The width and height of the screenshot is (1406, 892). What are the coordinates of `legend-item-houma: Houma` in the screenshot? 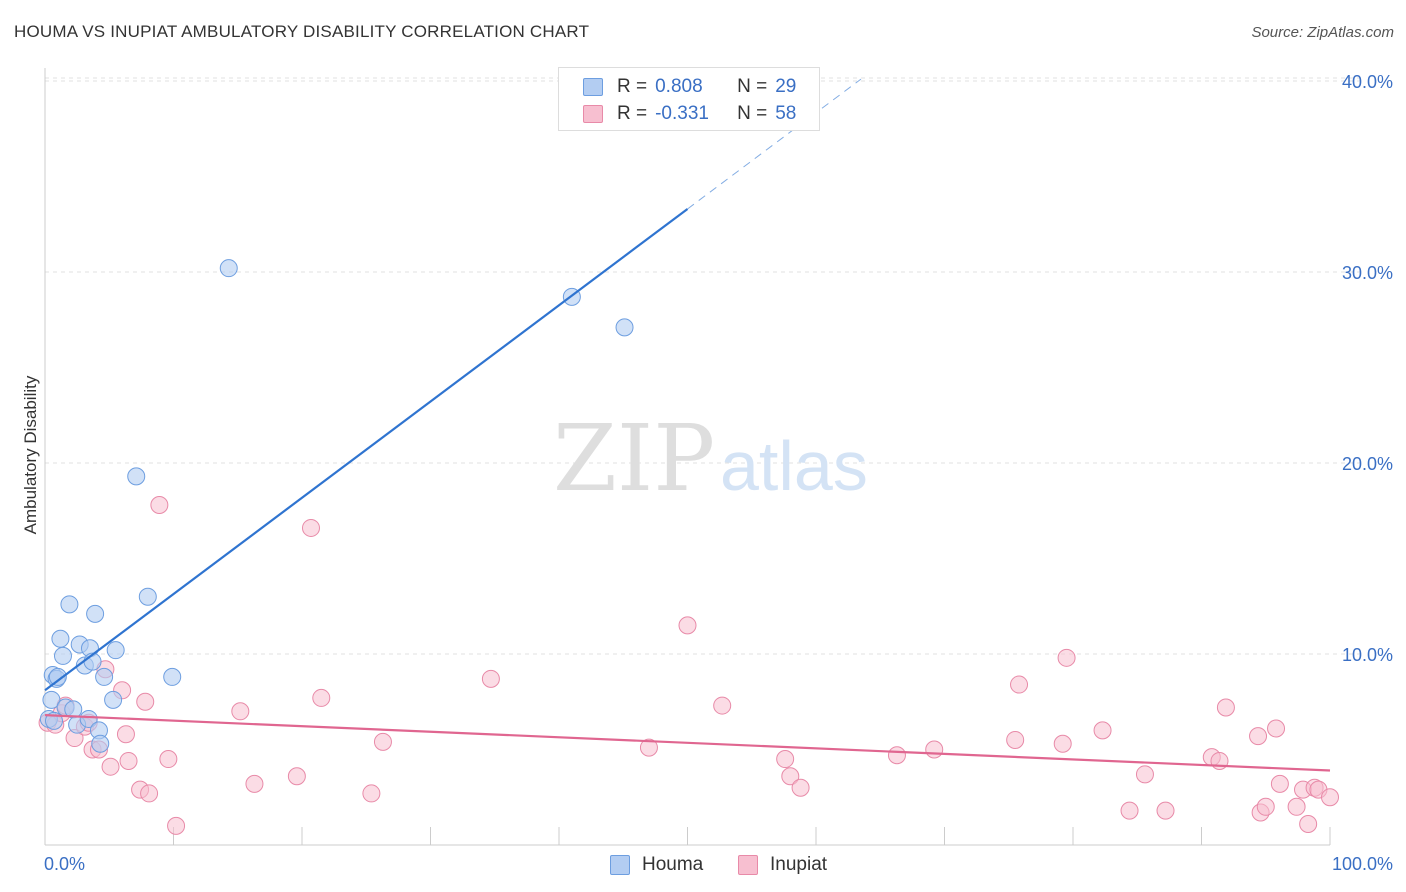 It's located at (656, 865).